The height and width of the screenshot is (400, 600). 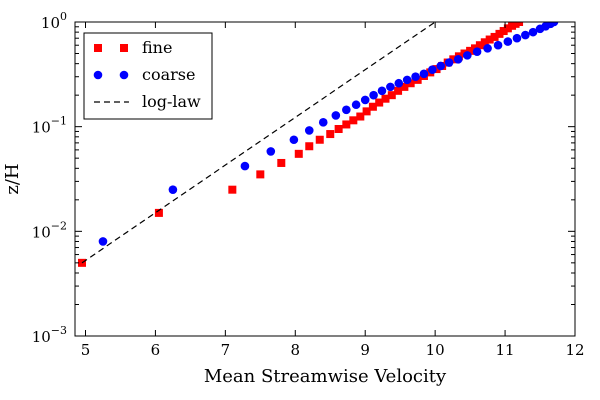 What do you see at coordinates (156, 350) in the screenshot?
I see `x-tick-label: 6` at bounding box center [156, 350].